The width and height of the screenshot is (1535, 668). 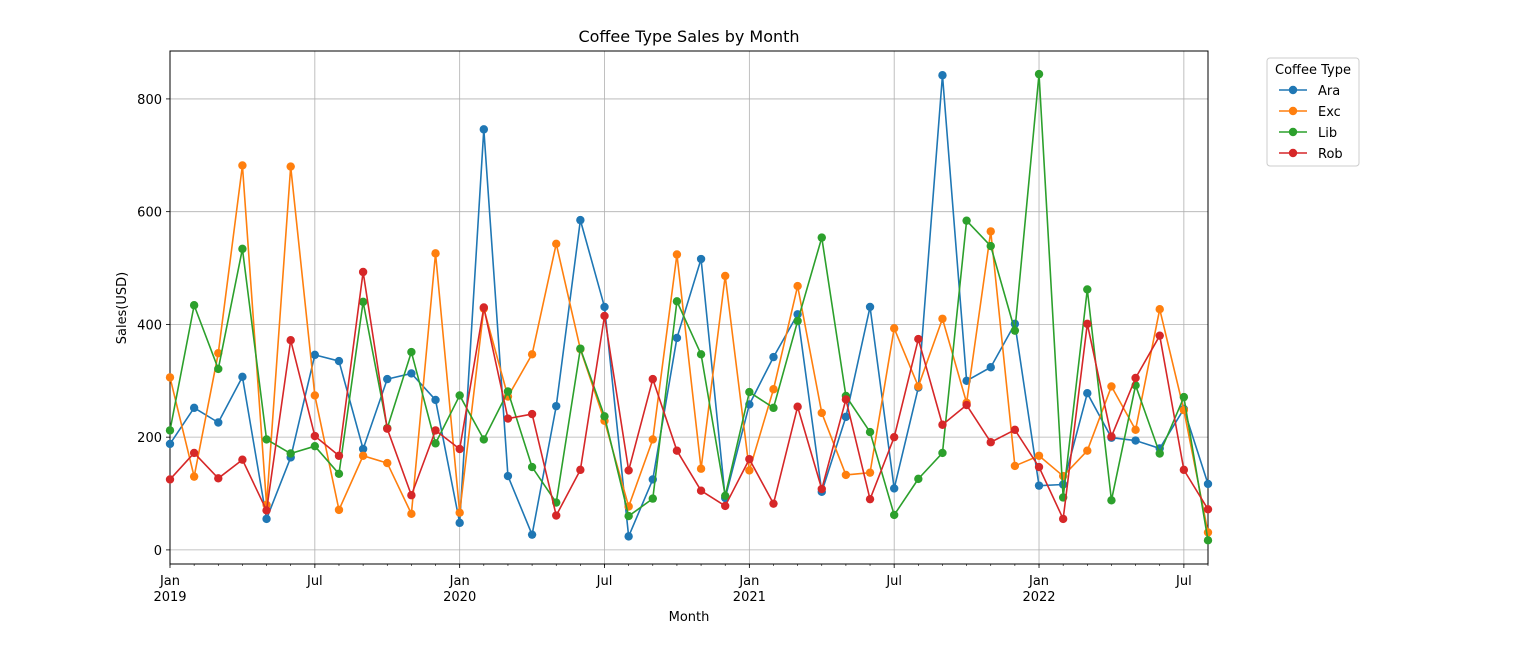 I want to click on y-tick-label: 200, so click(x=149, y=438).